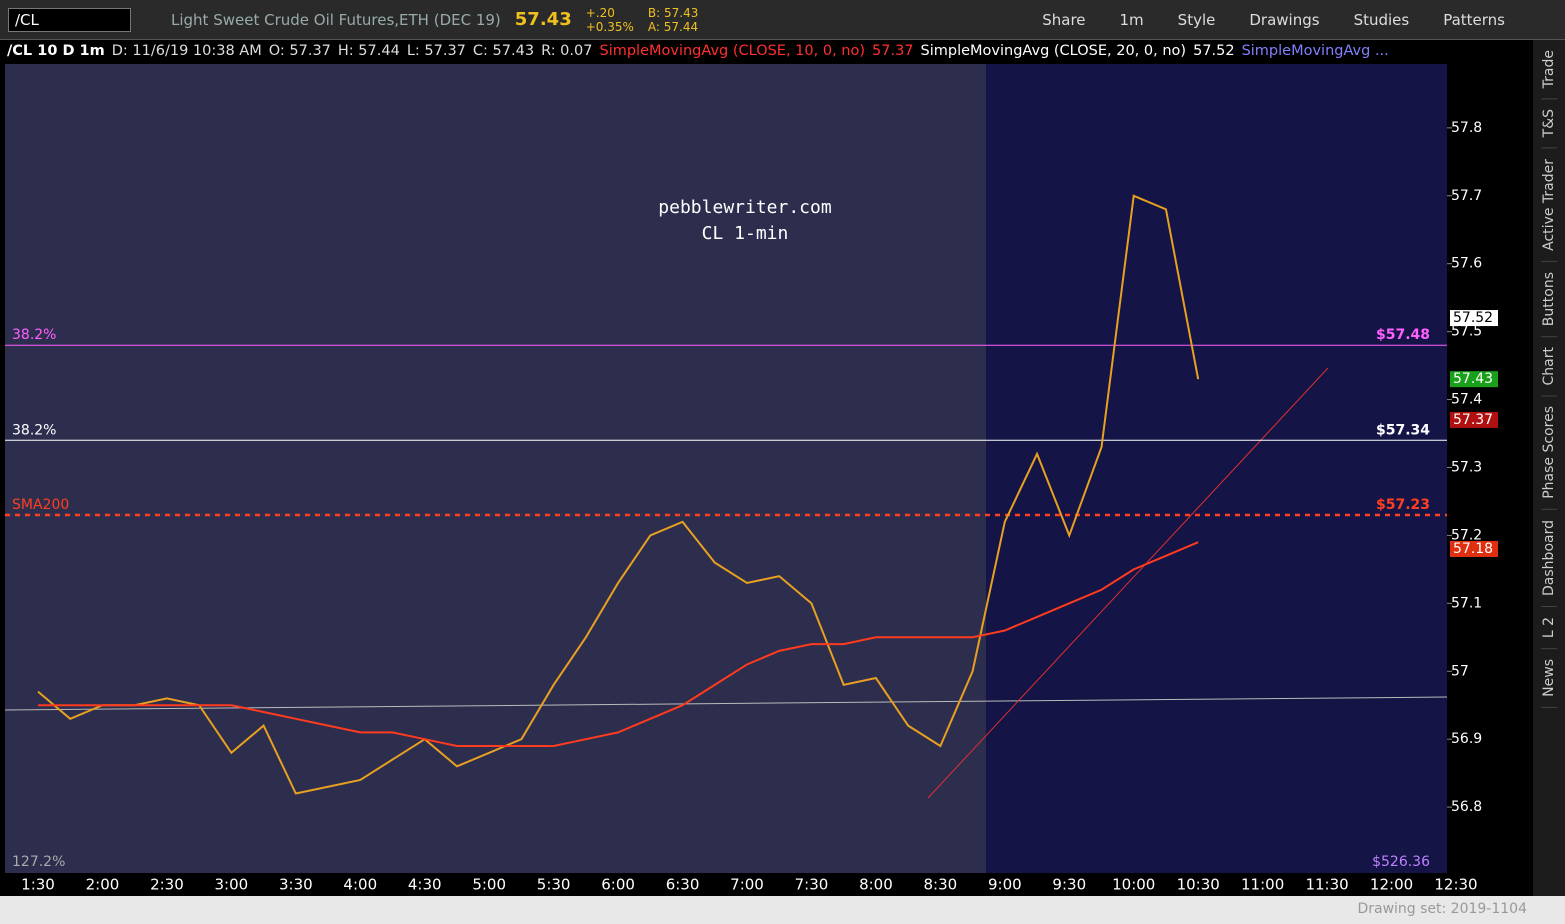 This screenshot has width=1565, height=924. Describe the element at coordinates (1549, 678) in the screenshot. I see `side-tab: News` at that location.